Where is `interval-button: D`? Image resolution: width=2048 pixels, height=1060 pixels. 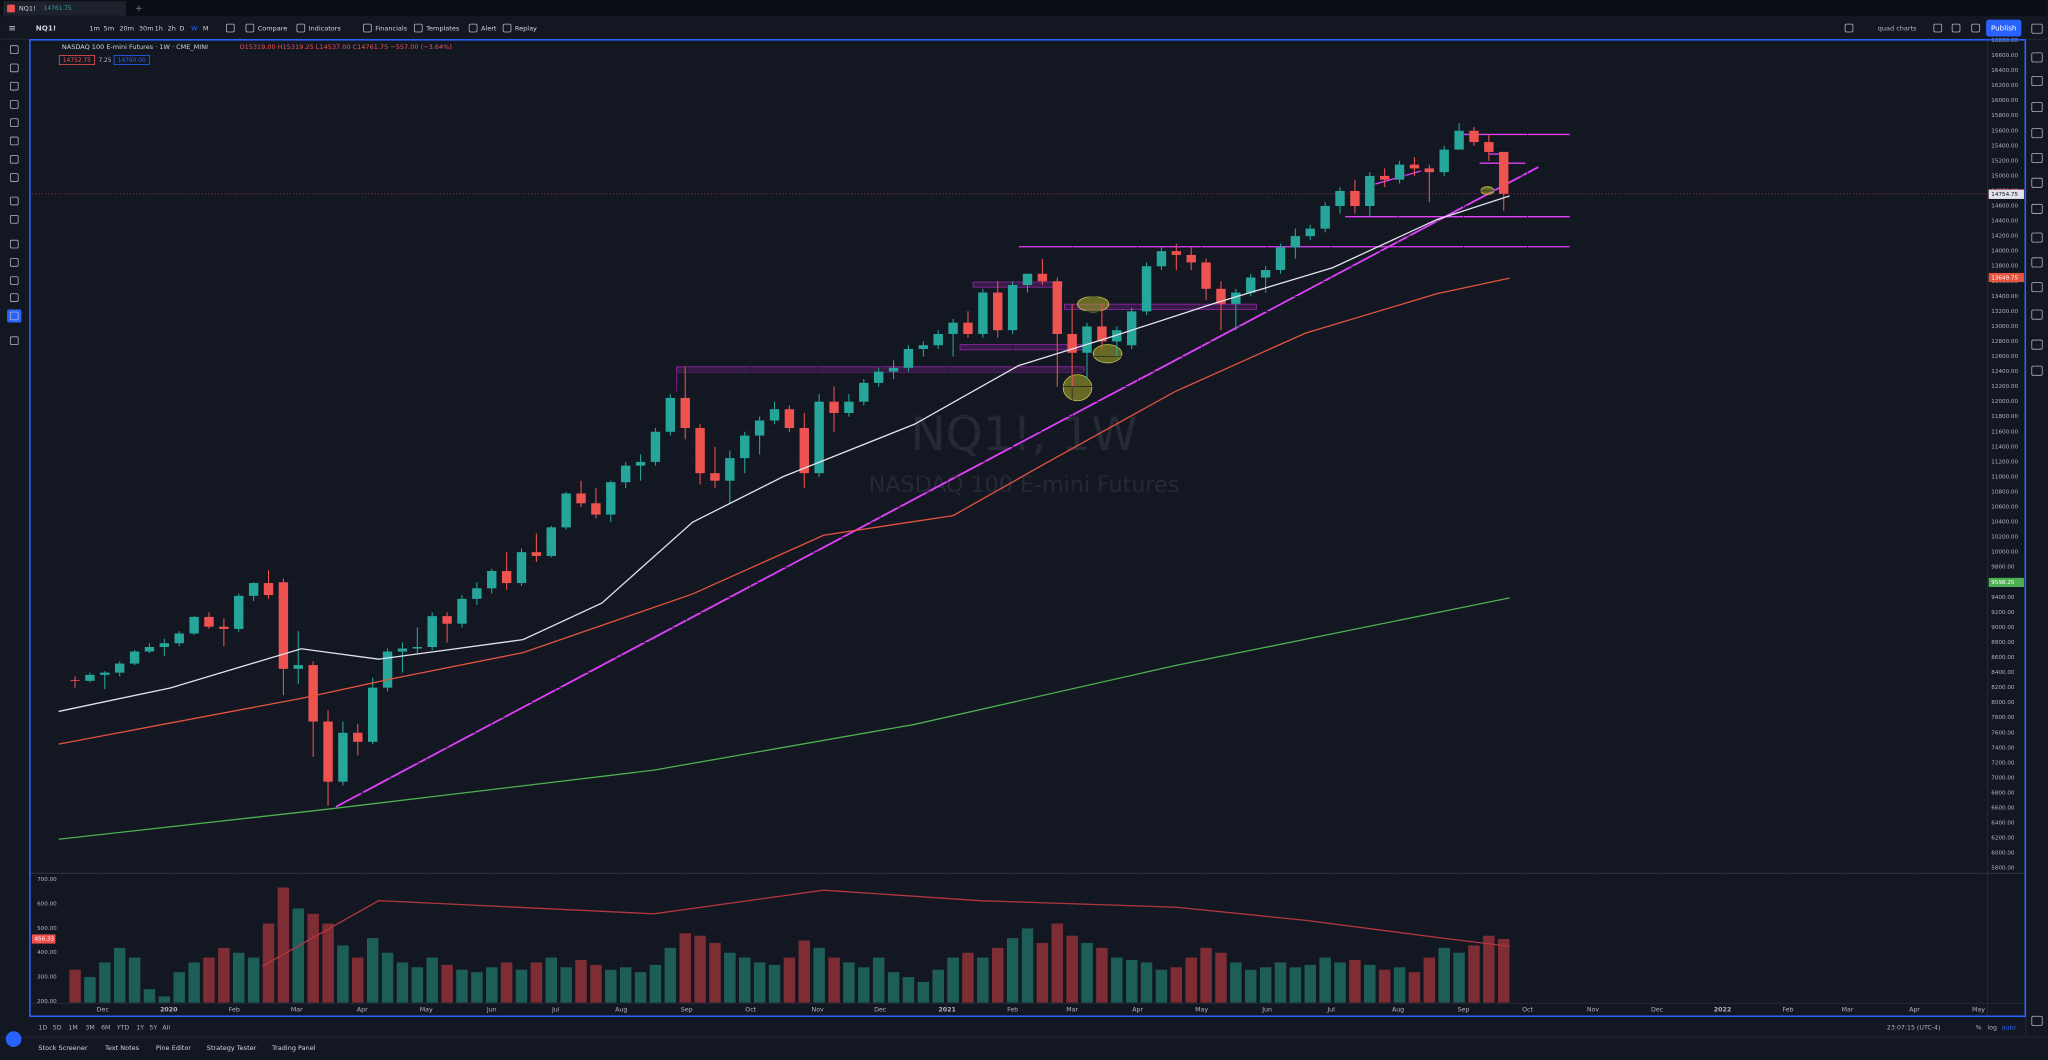 interval-button: D is located at coordinates (181, 29).